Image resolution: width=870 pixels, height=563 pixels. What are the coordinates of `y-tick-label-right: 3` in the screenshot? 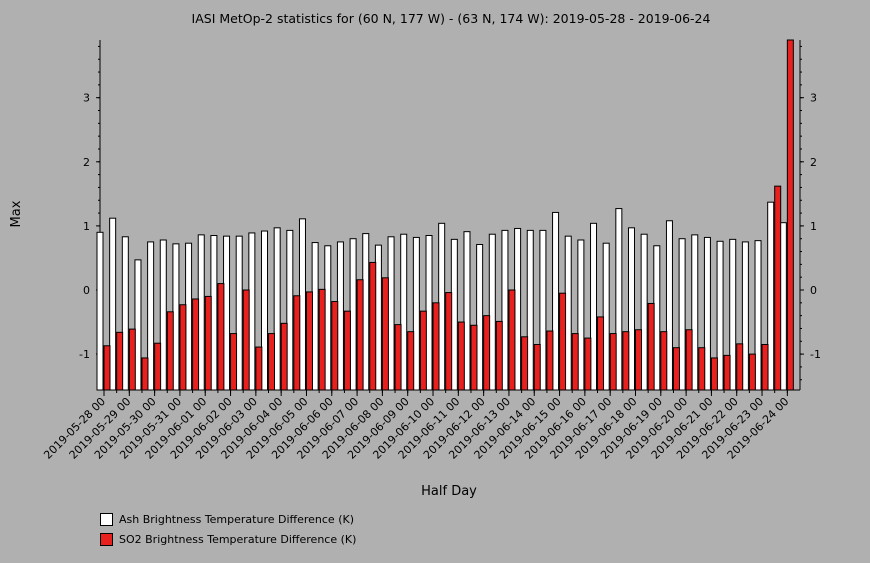 It's located at (813, 98).